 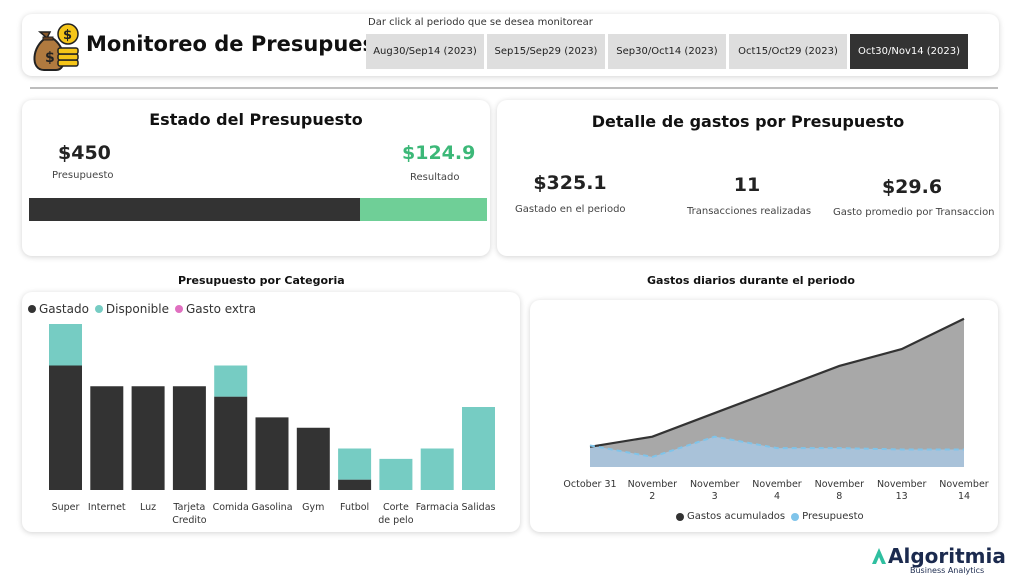 I want to click on category-chart-legend: Gastado Disponible Gasto extra, so click(x=145, y=309).